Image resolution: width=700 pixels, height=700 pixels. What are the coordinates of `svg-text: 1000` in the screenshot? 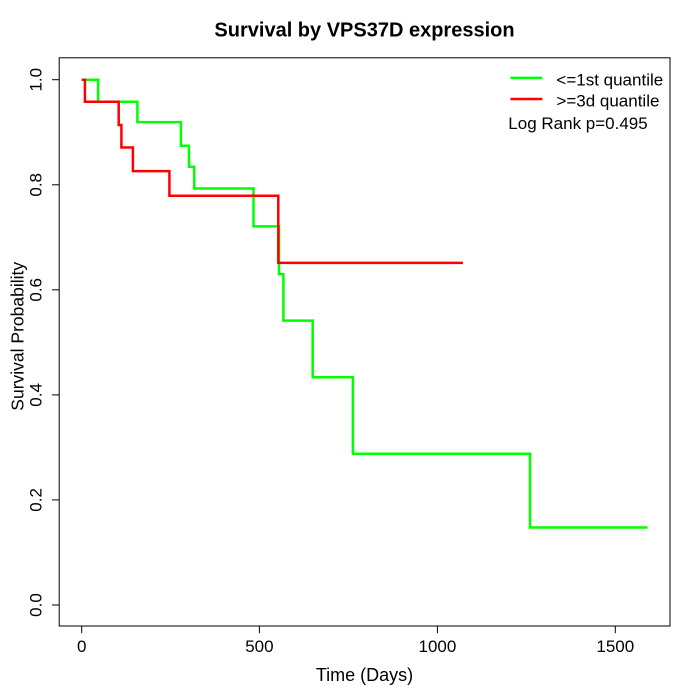 It's located at (437, 646).